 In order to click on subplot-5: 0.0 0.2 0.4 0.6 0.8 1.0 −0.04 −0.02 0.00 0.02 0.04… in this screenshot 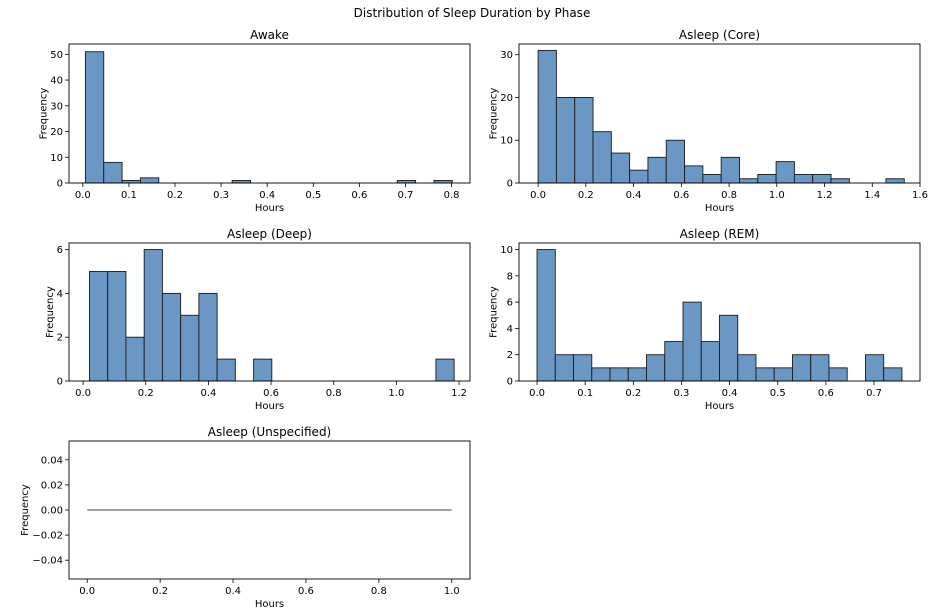, I will do `click(245, 517)`.